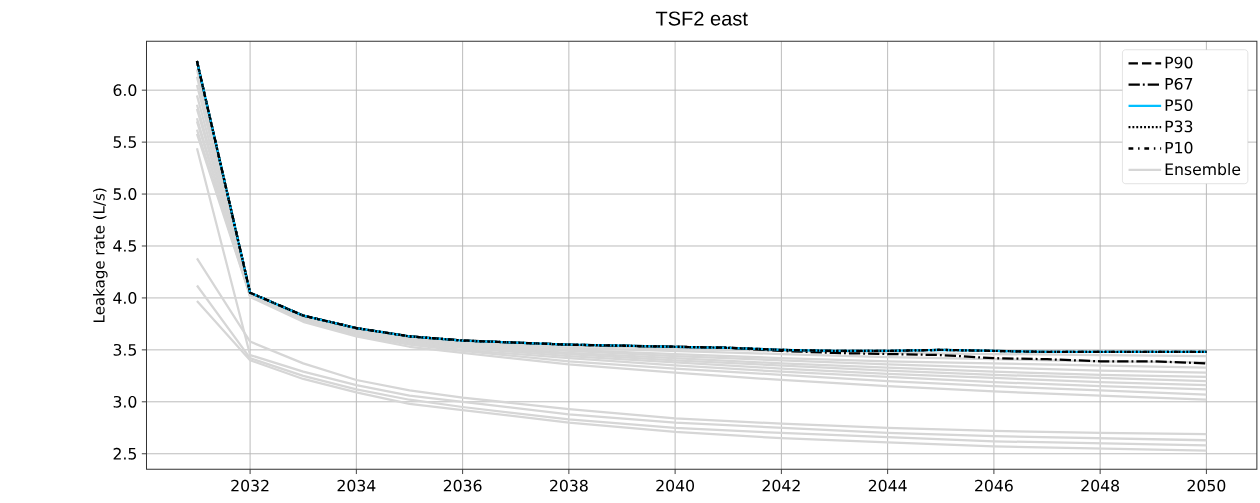 The width and height of the screenshot is (1260, 503). What do you see at coordinates (250, 485) in the screenshot?
I see `x-tick-label: 2032` at bounding box center [250, 485].